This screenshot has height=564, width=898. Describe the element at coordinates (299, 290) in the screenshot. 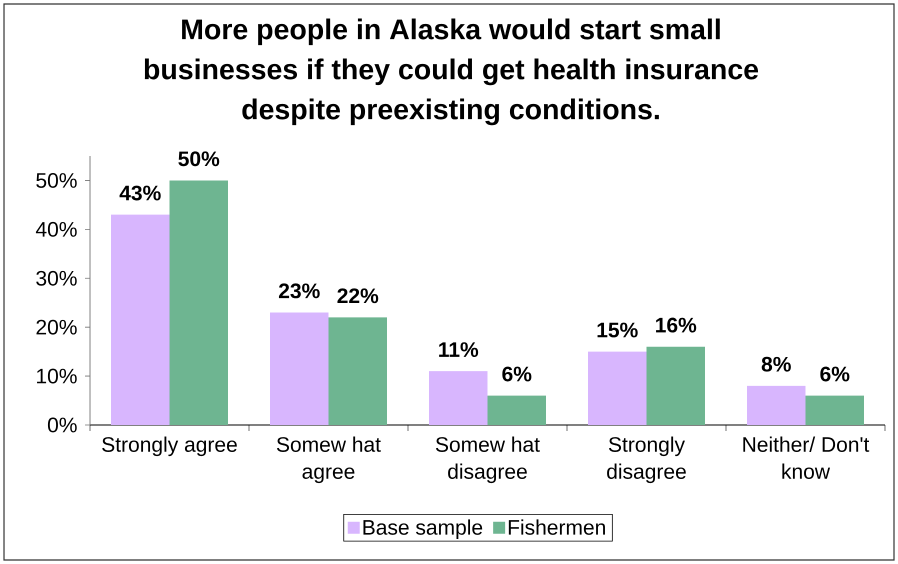

I see `data-label: 23%` at that location.